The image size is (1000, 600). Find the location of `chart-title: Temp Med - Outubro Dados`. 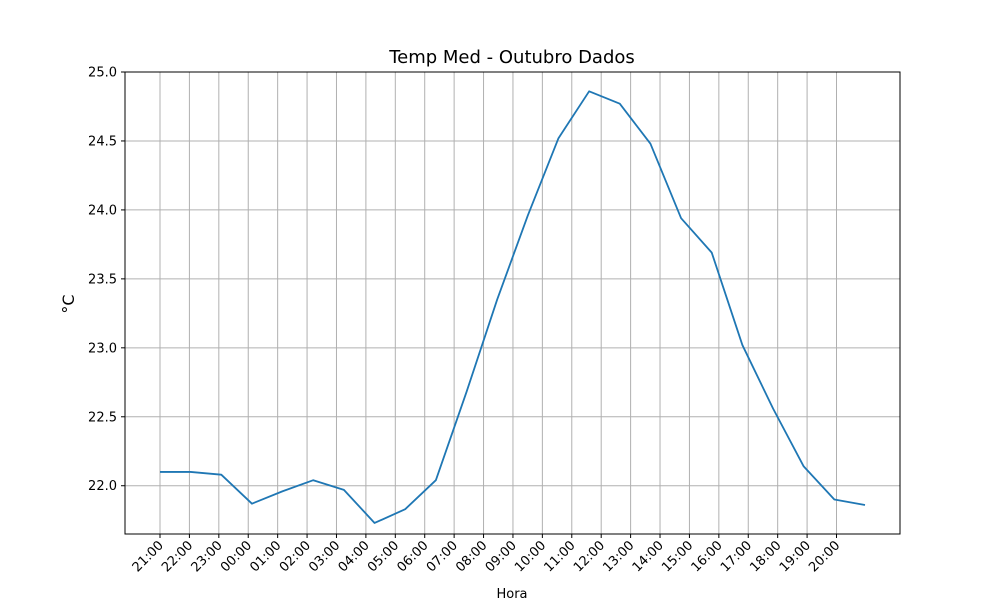

chart-title: Temp Med - Outubro Dados is located at coordinates (511, 57).